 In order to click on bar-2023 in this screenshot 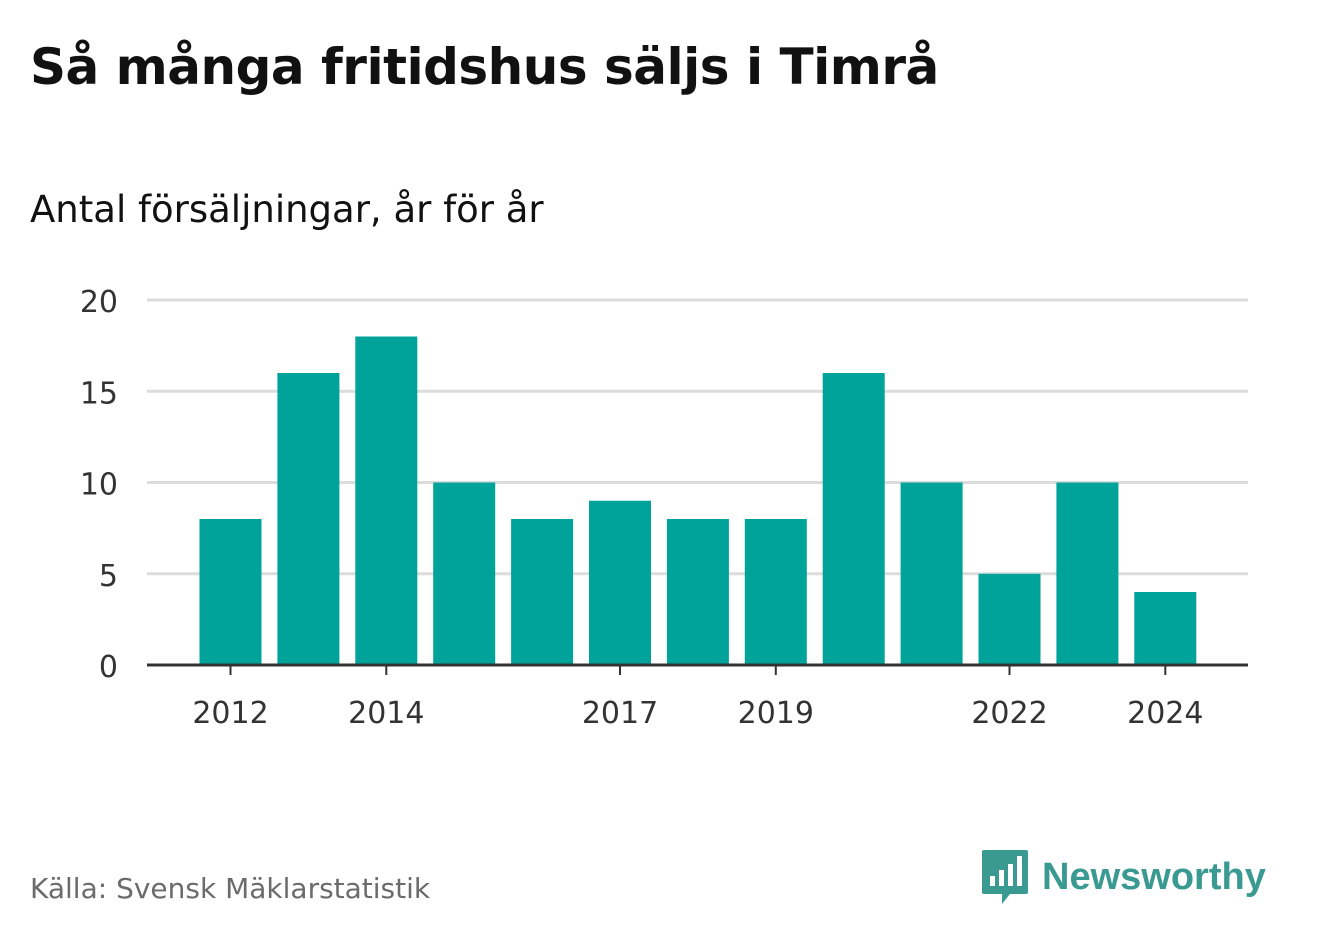, I will do `click(1087, 573)`.